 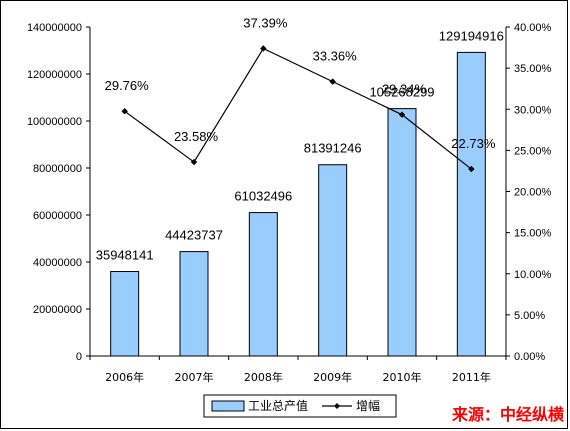 What do you see at coordinates (57, 263) in the screenshot?
I see `y-left-tick-label: 40000000` at bounding box center [57, 263].